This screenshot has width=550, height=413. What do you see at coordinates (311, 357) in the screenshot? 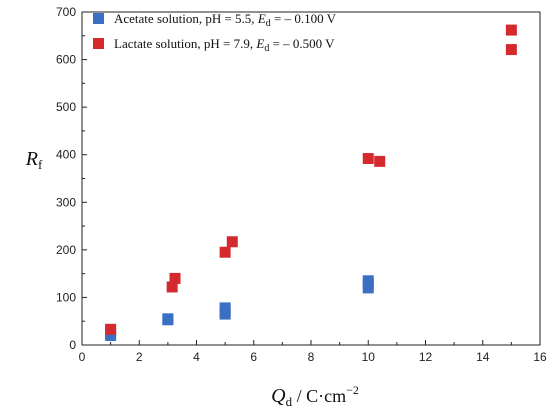
I see `x-tick-label: 8` at bounding box center [311, 357].